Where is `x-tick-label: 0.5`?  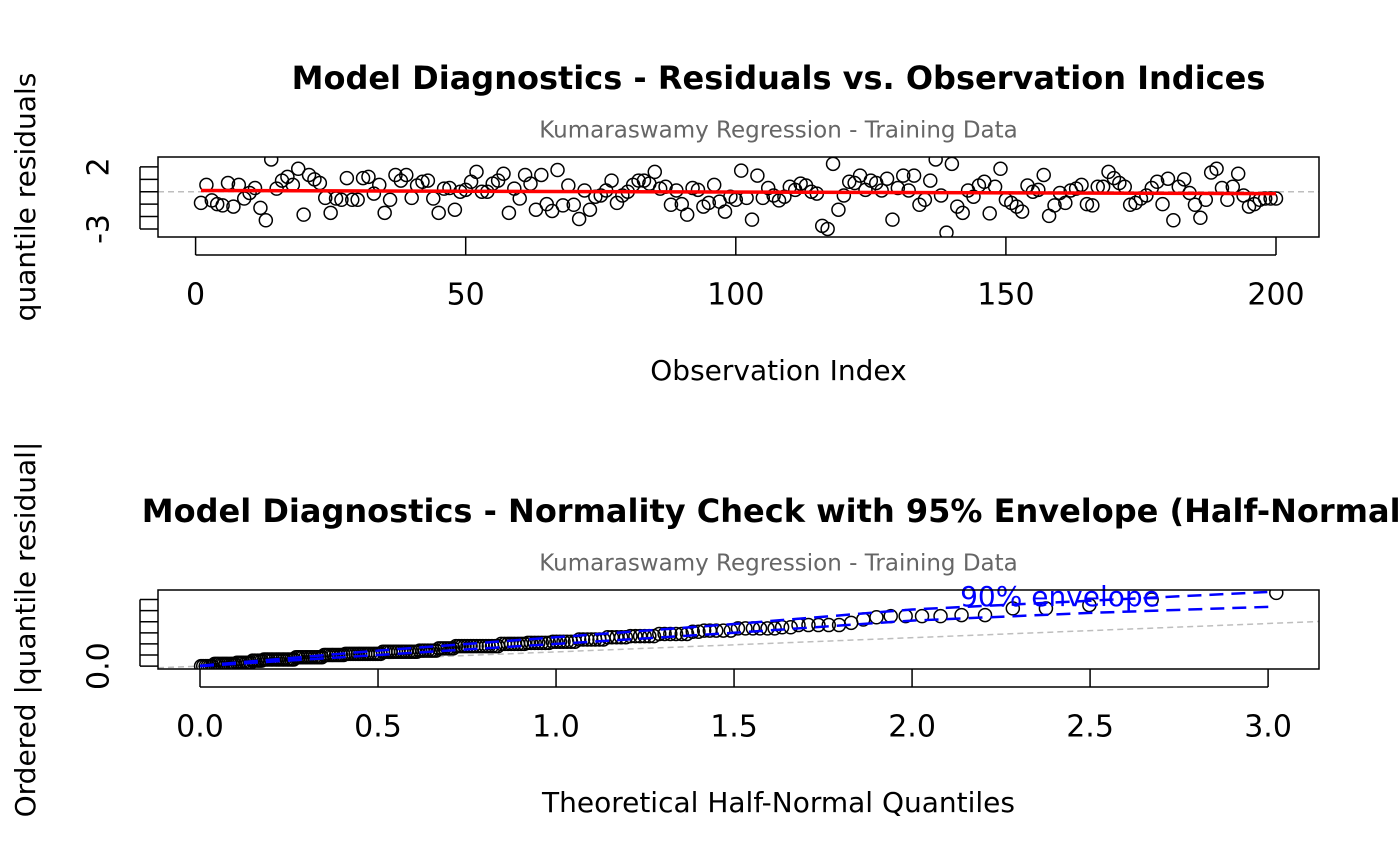
x-tick-label: 0.5 is located at coordinates (378, 727).